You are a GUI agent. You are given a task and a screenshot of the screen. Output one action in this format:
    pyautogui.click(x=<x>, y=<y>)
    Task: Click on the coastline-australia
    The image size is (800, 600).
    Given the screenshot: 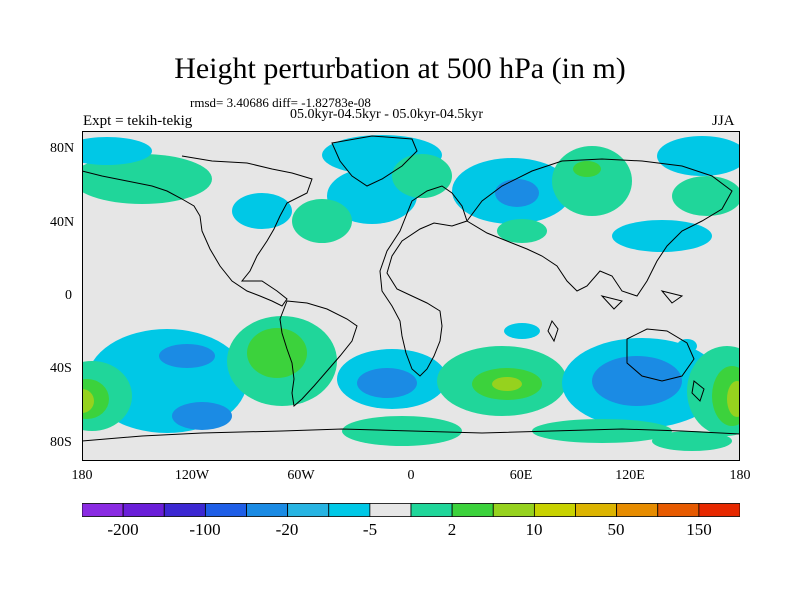 What is the action you would take?
    pyautogui.click(x=660, y=355)
    